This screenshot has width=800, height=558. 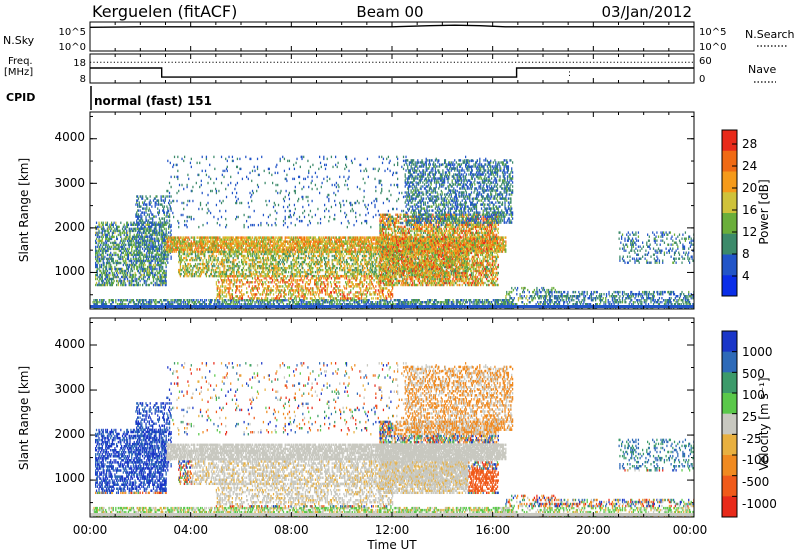 What do you see at coordinates (153, 101) in the screenshot?
I see `cpid-value: normal (fast) 151` at bounding box center [153, 101].